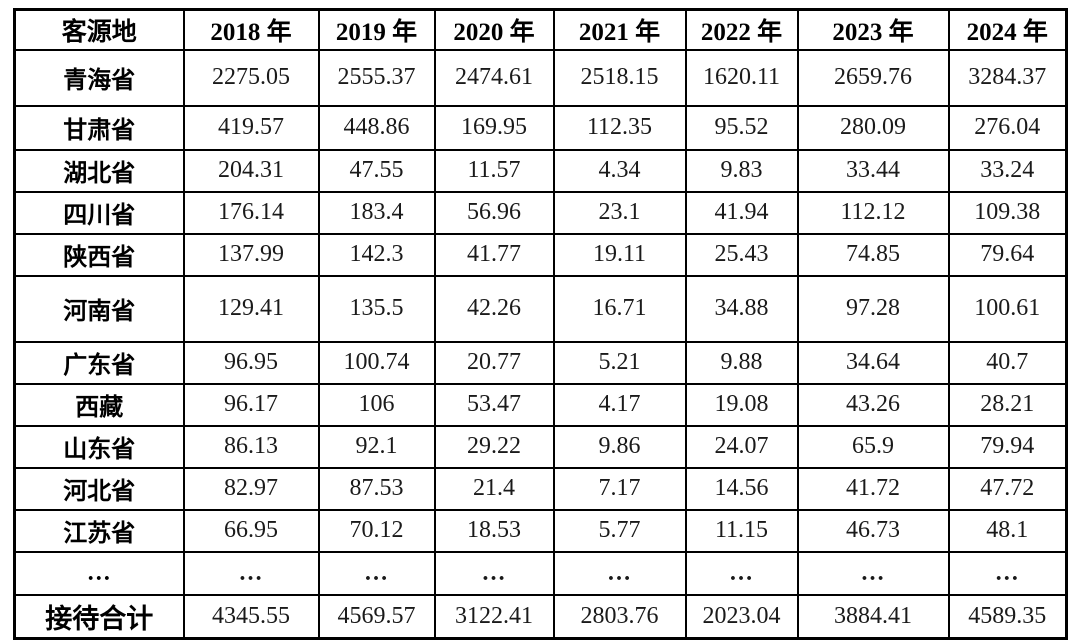 This screenshot has height=643, width=1080. What do you see at coordinates (376, 616) in the screenshot?
I see `total-value-cell: 4569.57` at bounding box center [376, 616].